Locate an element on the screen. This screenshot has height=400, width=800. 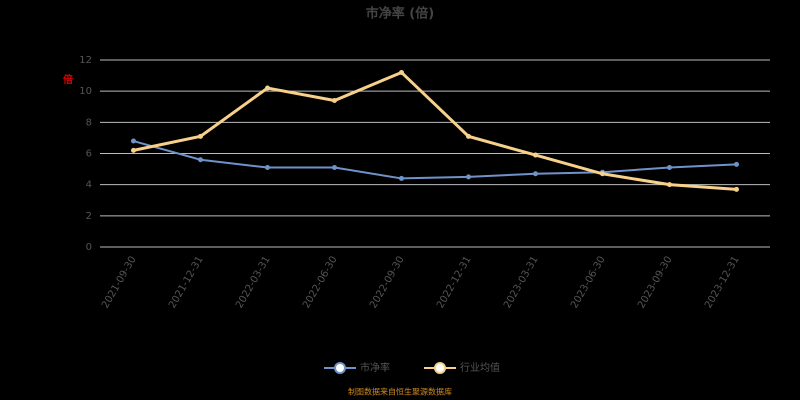
y-tick-label: 6 is located at coordinates (89, 154).